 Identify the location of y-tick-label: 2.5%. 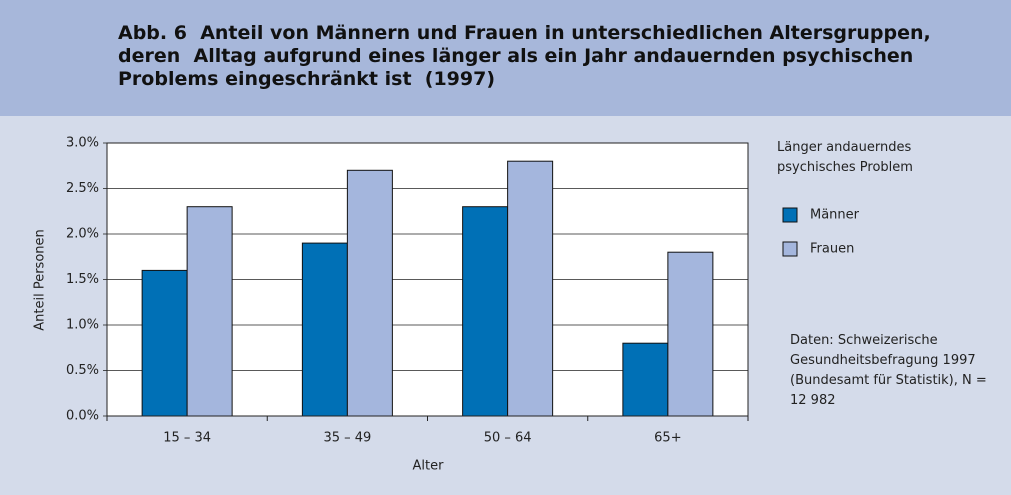
(82, 188).